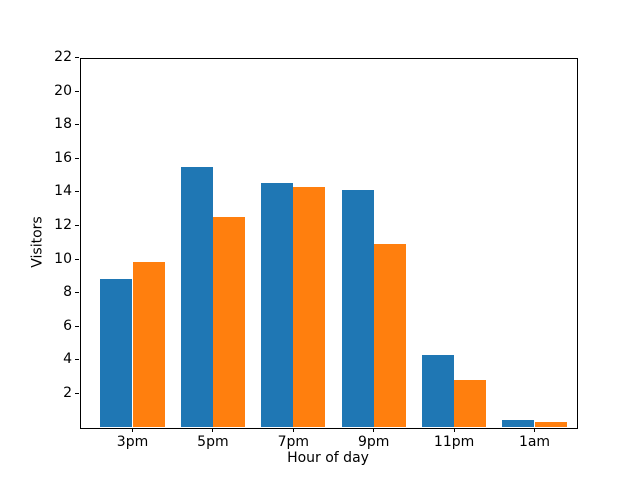 This screenshot has width=640, height=480. What do you see at coordinates (63, 258) in the screenshot?
I see `y-tick-label: 10` at bounding box center [63, 258].